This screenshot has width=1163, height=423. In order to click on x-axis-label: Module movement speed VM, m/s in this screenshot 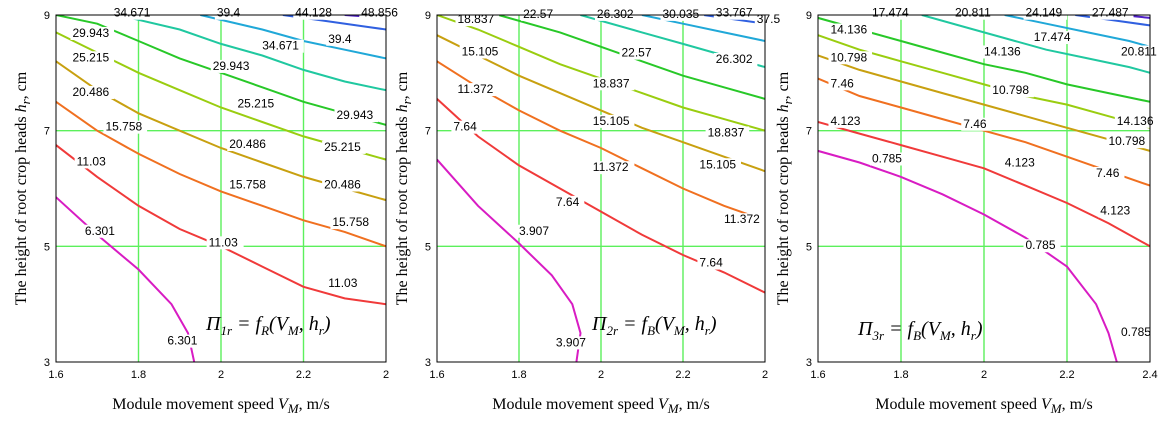, I will do `click(221, 406)`.